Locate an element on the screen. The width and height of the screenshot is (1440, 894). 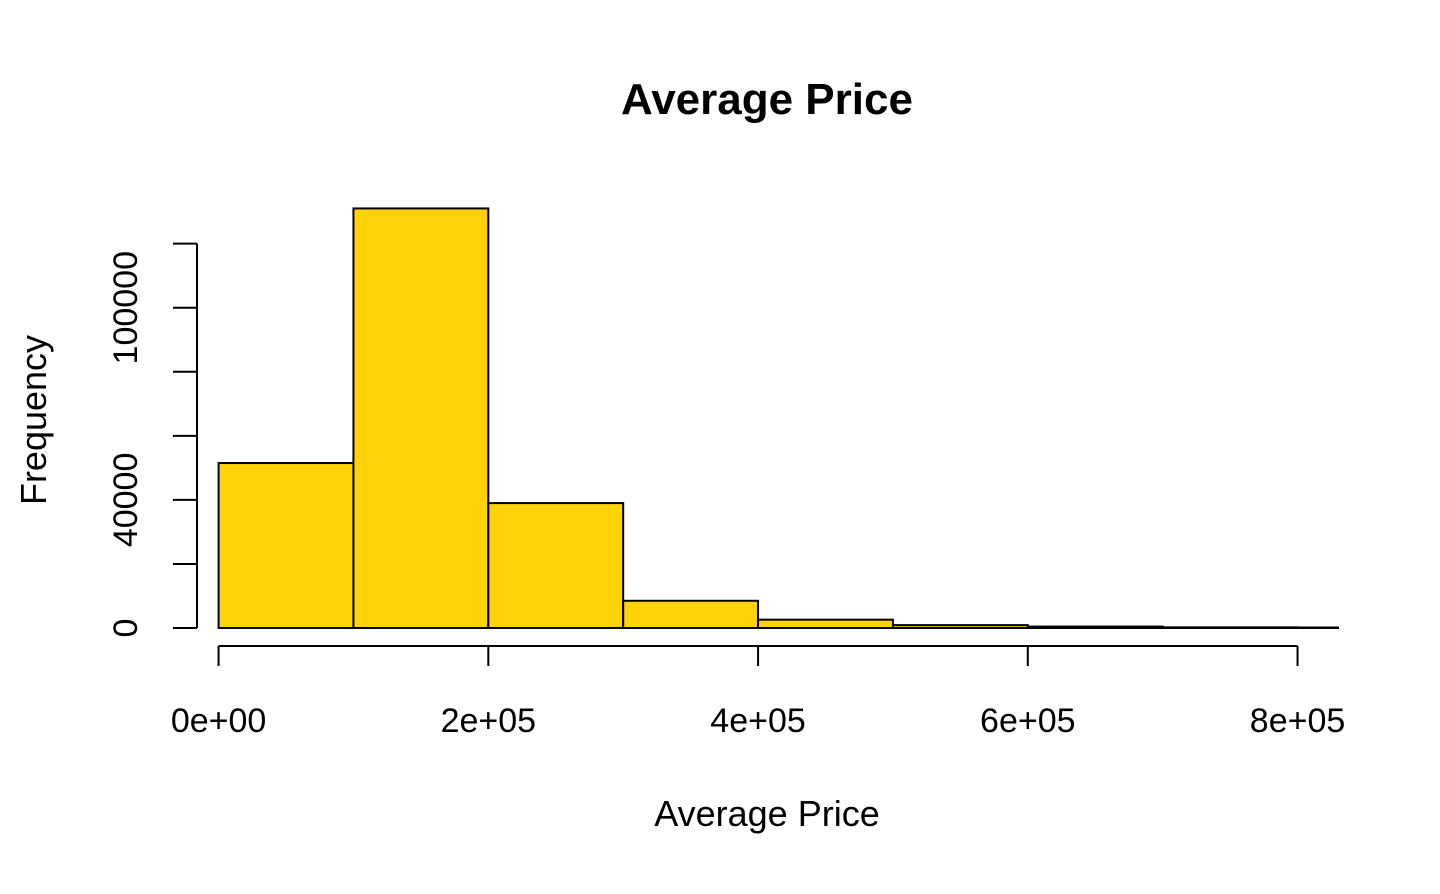
y-axis-label: Frequency is located at coordinates (33, 420).